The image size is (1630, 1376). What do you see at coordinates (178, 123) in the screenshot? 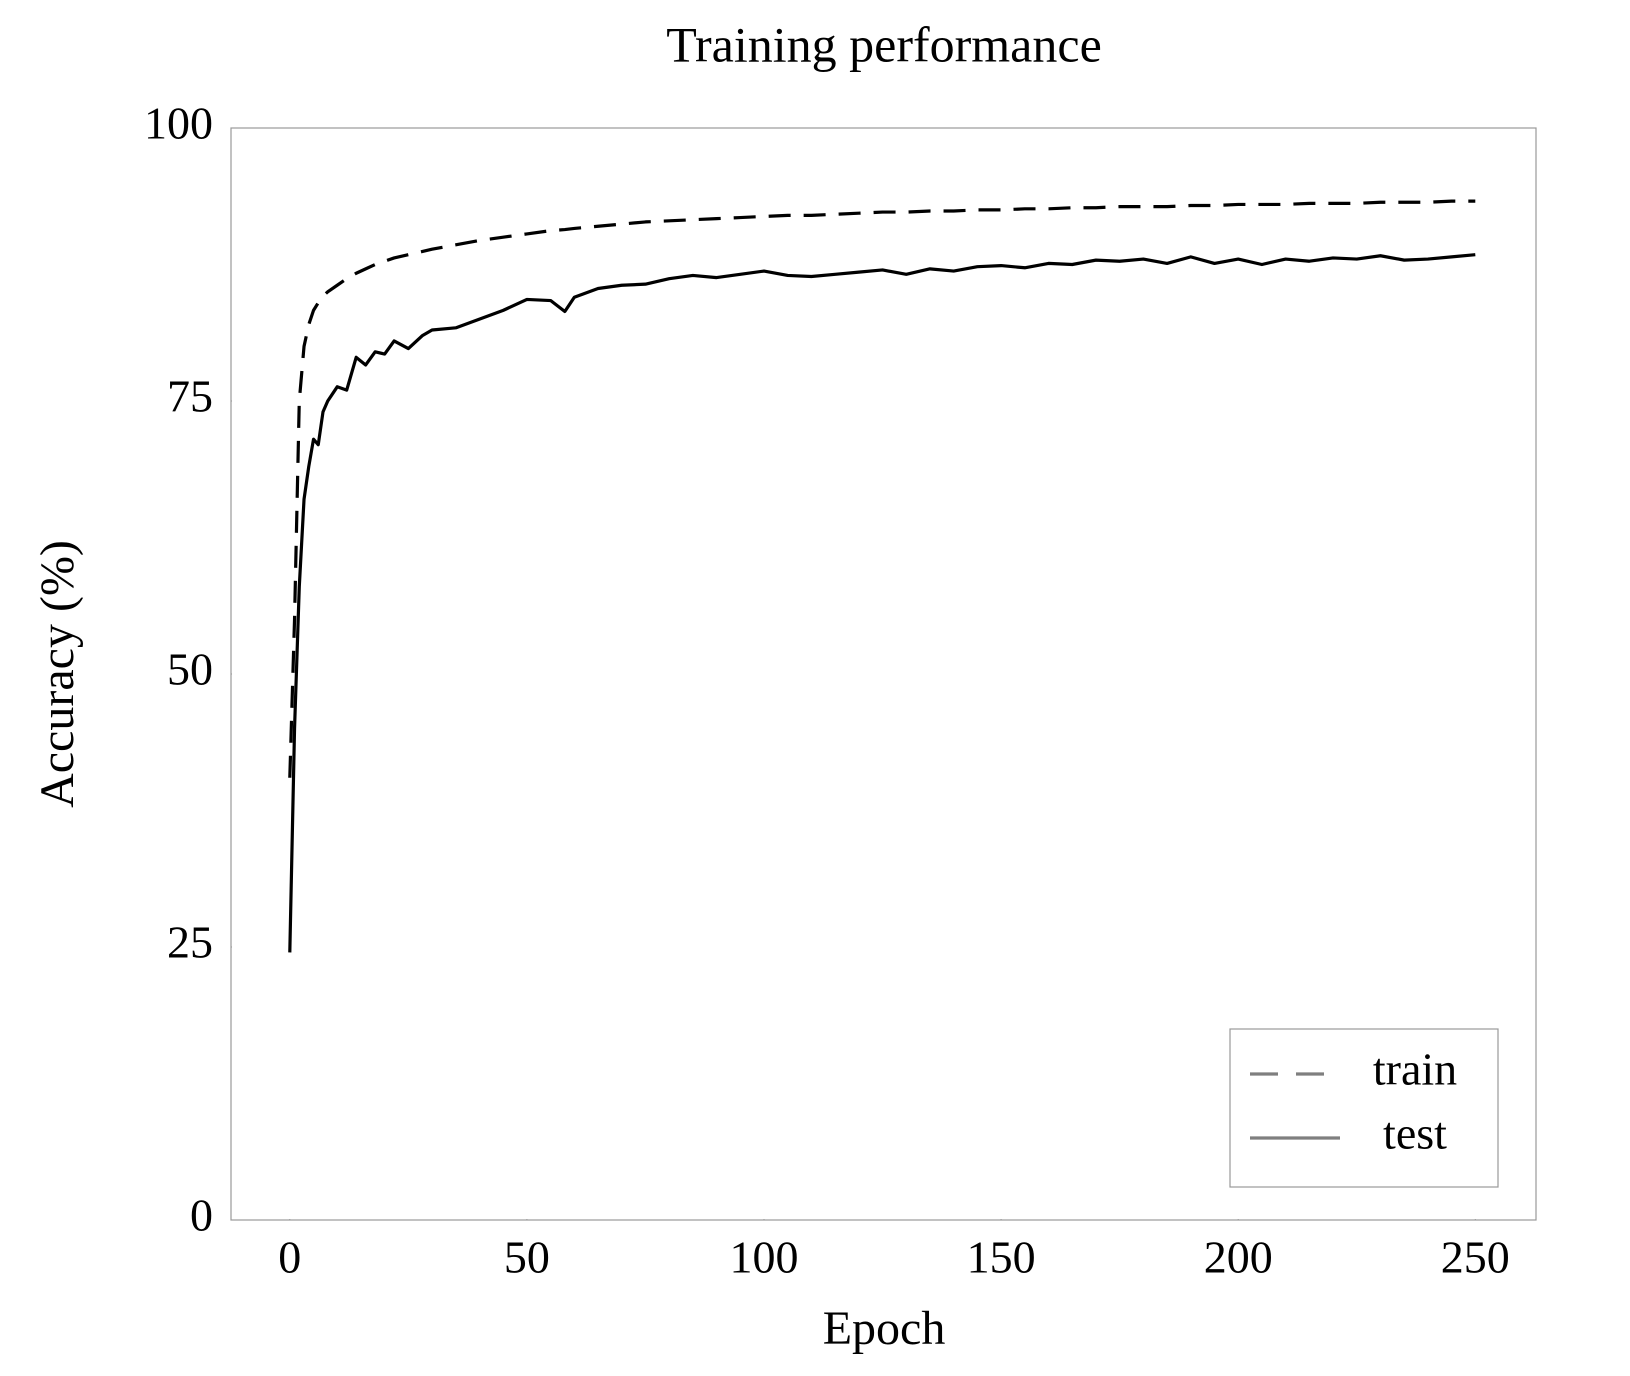
I see `y-tick-label: 100` at bounding box center [178, 123].